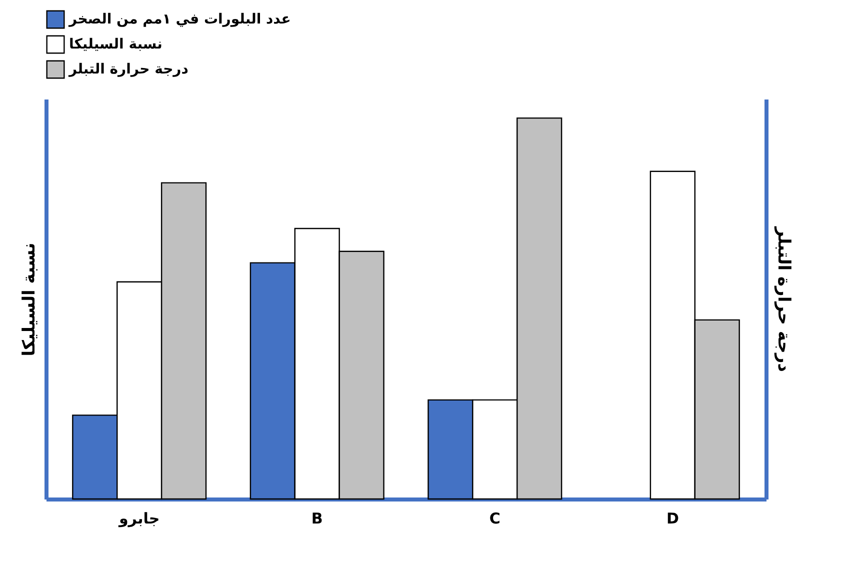 The image size is (863, 588). I want to click on x-tick-label: B, so click(317, 519).